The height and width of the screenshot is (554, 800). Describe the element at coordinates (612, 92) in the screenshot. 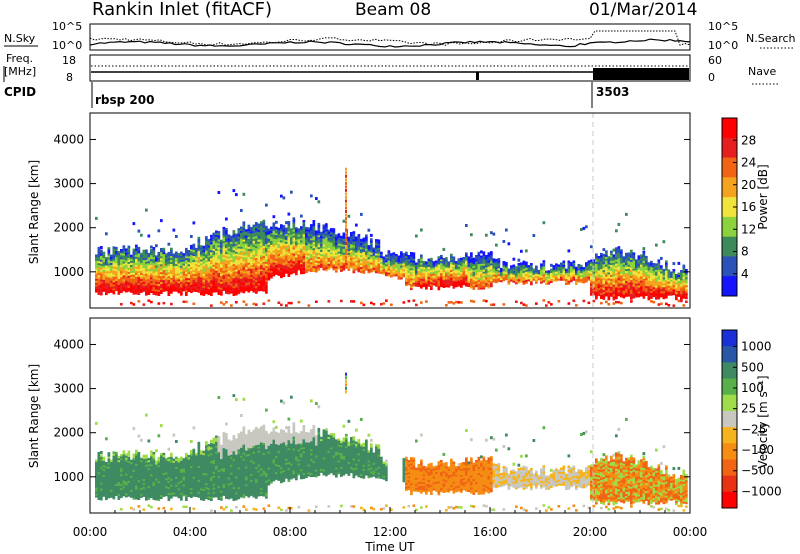

I see `cpid-entry-2: 3503` at that location.